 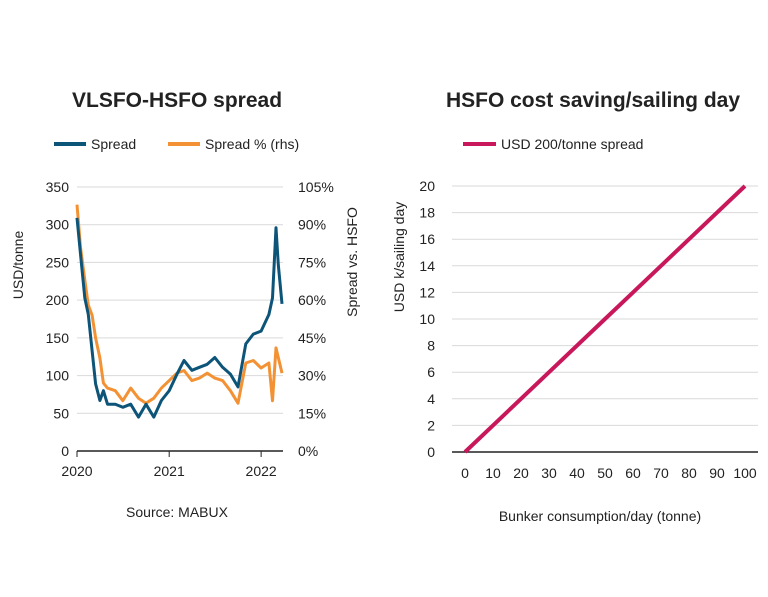 I want to click on x-tick-label: 50, so click(x=605, y=473).